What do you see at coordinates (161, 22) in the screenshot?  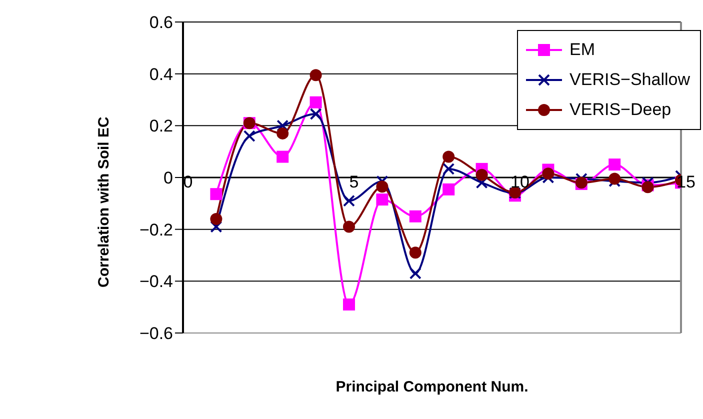 I see `y-tick-label: 0.6` at bounding box center [161, 22].